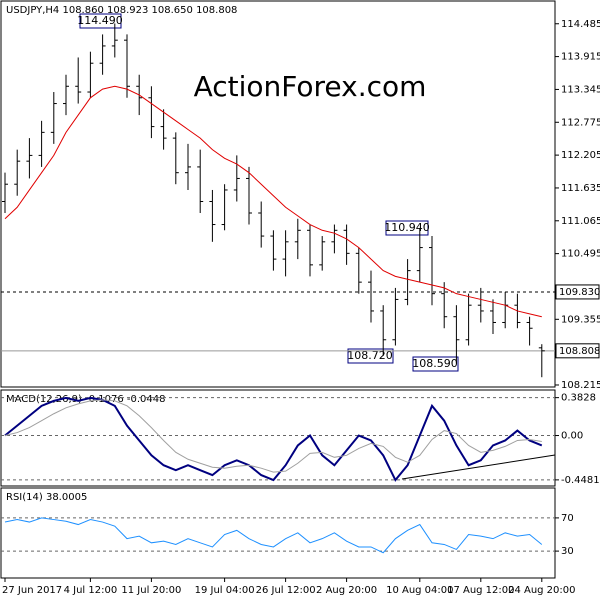 The width and height of the screenshot is (600, 600). Describe the element at coordinates (572, 436) in the screenshot. I see `y-tick-label: 0.00` at that location.